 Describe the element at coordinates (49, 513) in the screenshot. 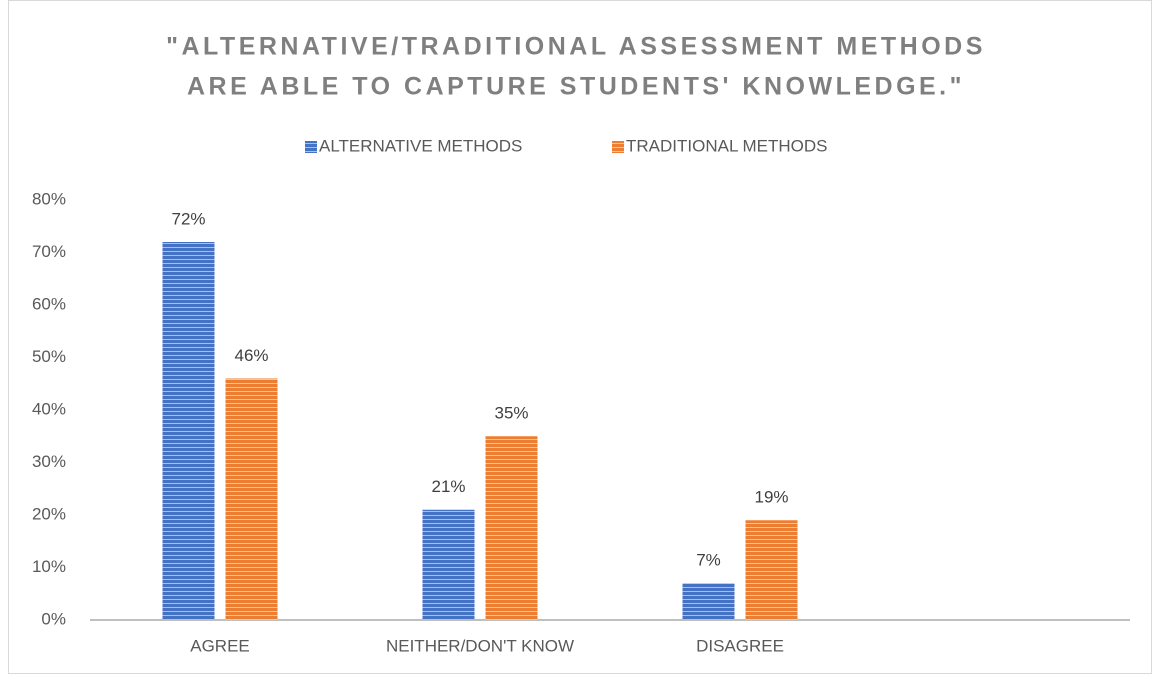

I see `y-tick-label: 20%` at that location.